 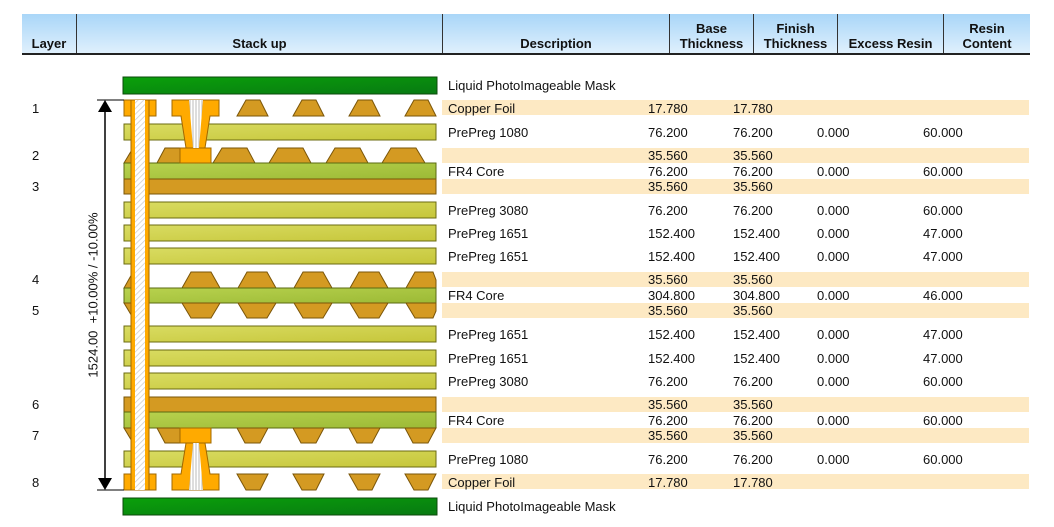 I want to click on prepreg-1080-bottom, so click(x=280, y=459).